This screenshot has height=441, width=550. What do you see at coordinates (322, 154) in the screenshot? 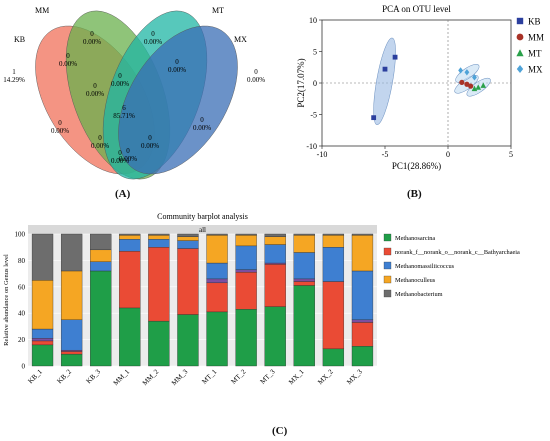
I see `pca-x-tick-label: -10` at bounding box center [322, 154].